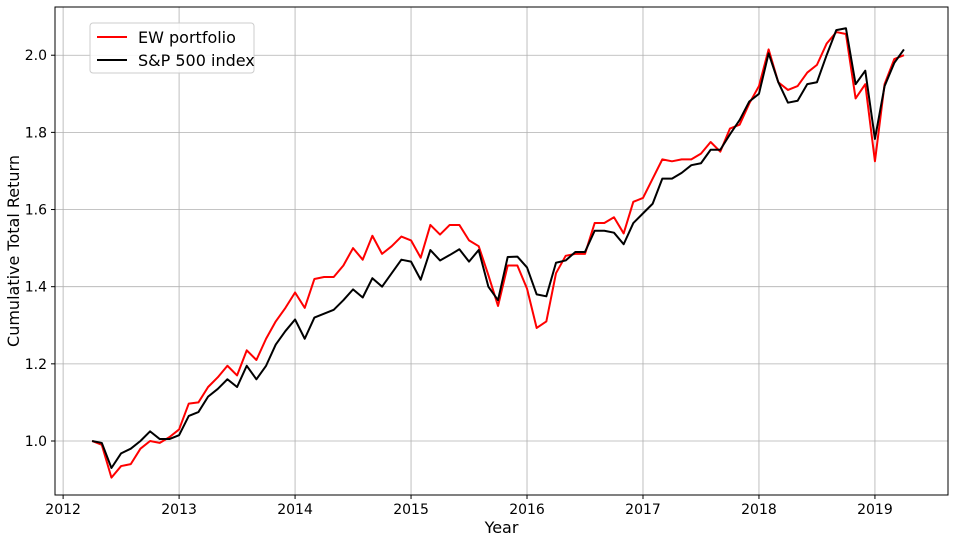 The image size is (955, 543). I want to click on x-tick-label: 2014, so click(295, 510).